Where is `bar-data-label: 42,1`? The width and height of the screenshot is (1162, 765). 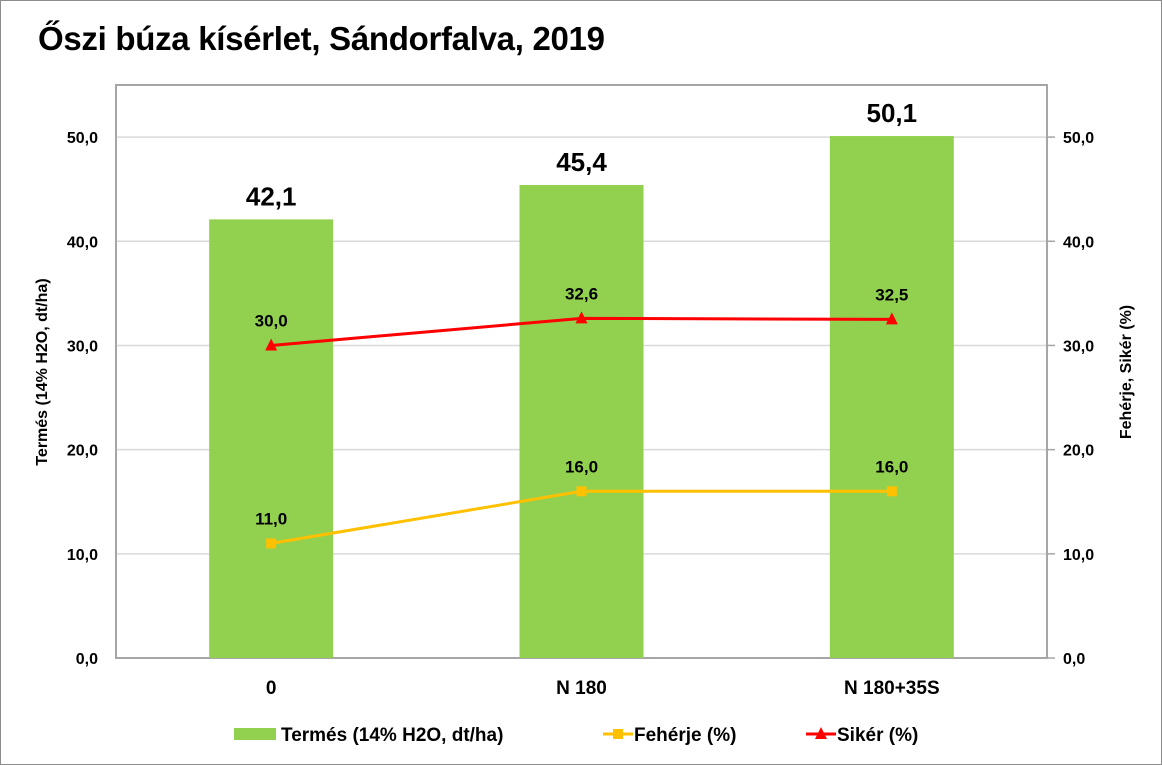
bar-data-label: 42,1 is located at coordinates (271, 196).